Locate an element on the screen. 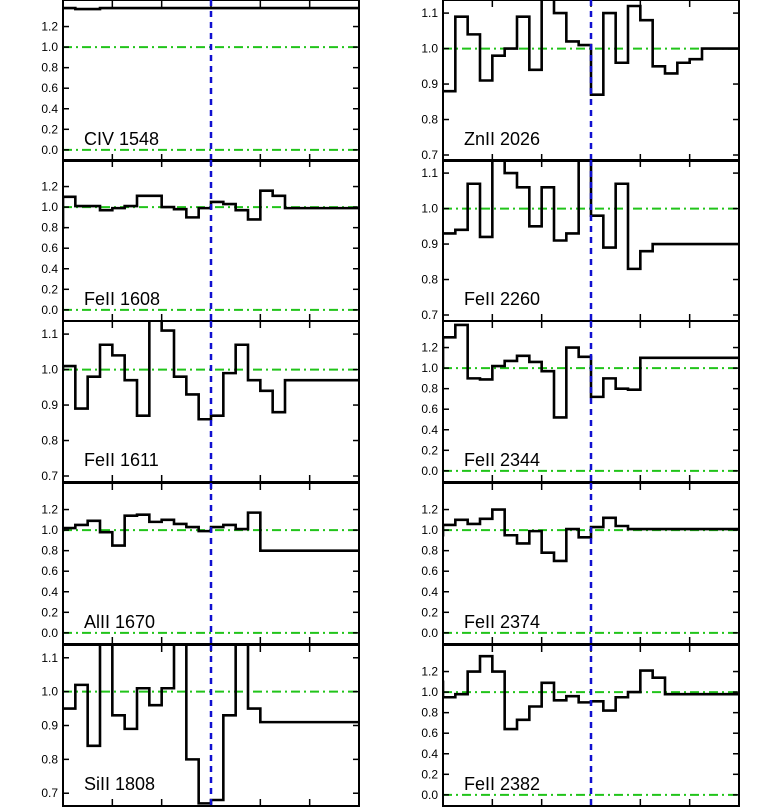 This screenshot has width=761, height=807. panel-feii-1611: 0.7 0.8 0.9 1.0 1.1 FeII 1611 is located at coordinates (200, 401).